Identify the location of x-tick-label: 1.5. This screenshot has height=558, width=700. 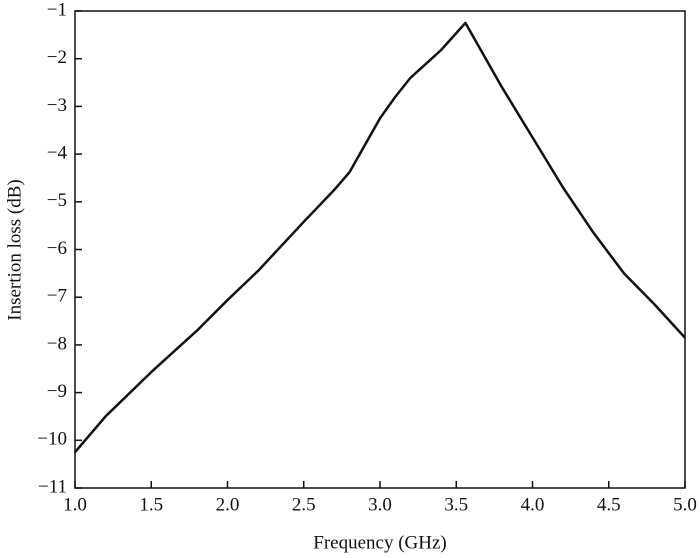
(151, 504).